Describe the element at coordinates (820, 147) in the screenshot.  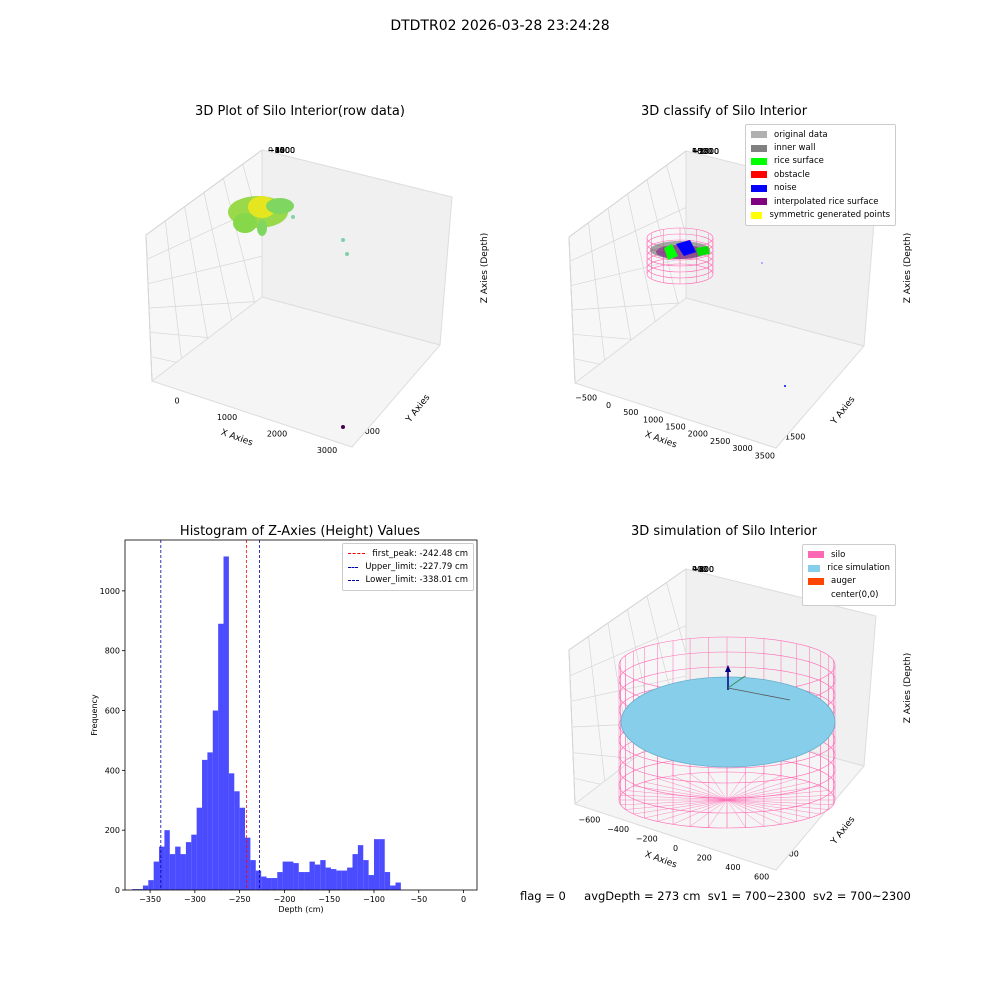
I see `legend2-entry: inner wall` at that location.